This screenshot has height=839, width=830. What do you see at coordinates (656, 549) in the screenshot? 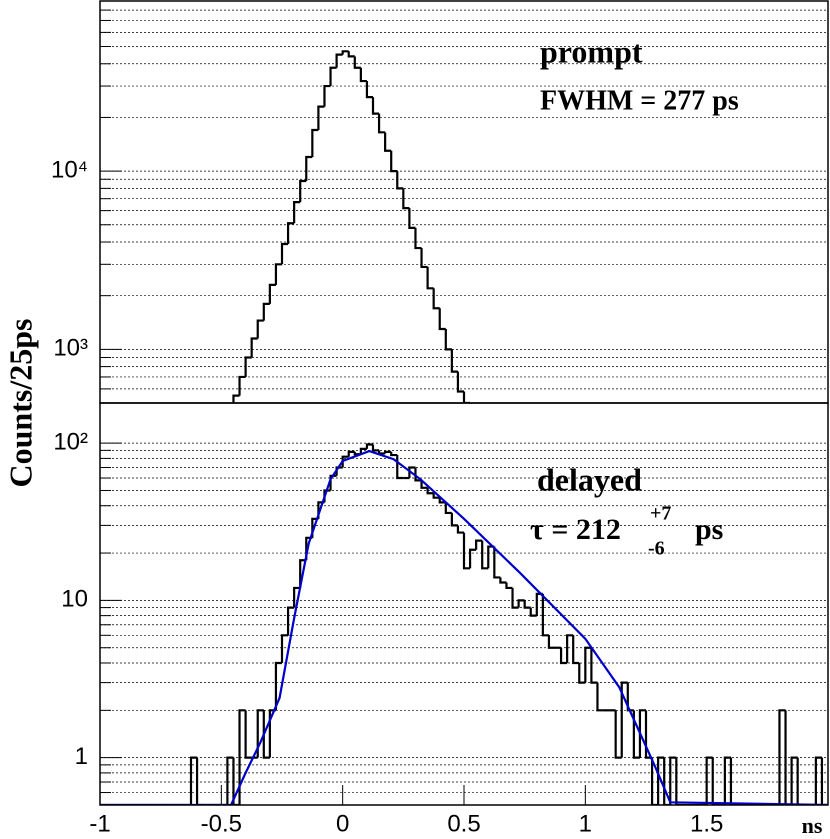
I see `annotation: -6` at bounding box center [656, 549].